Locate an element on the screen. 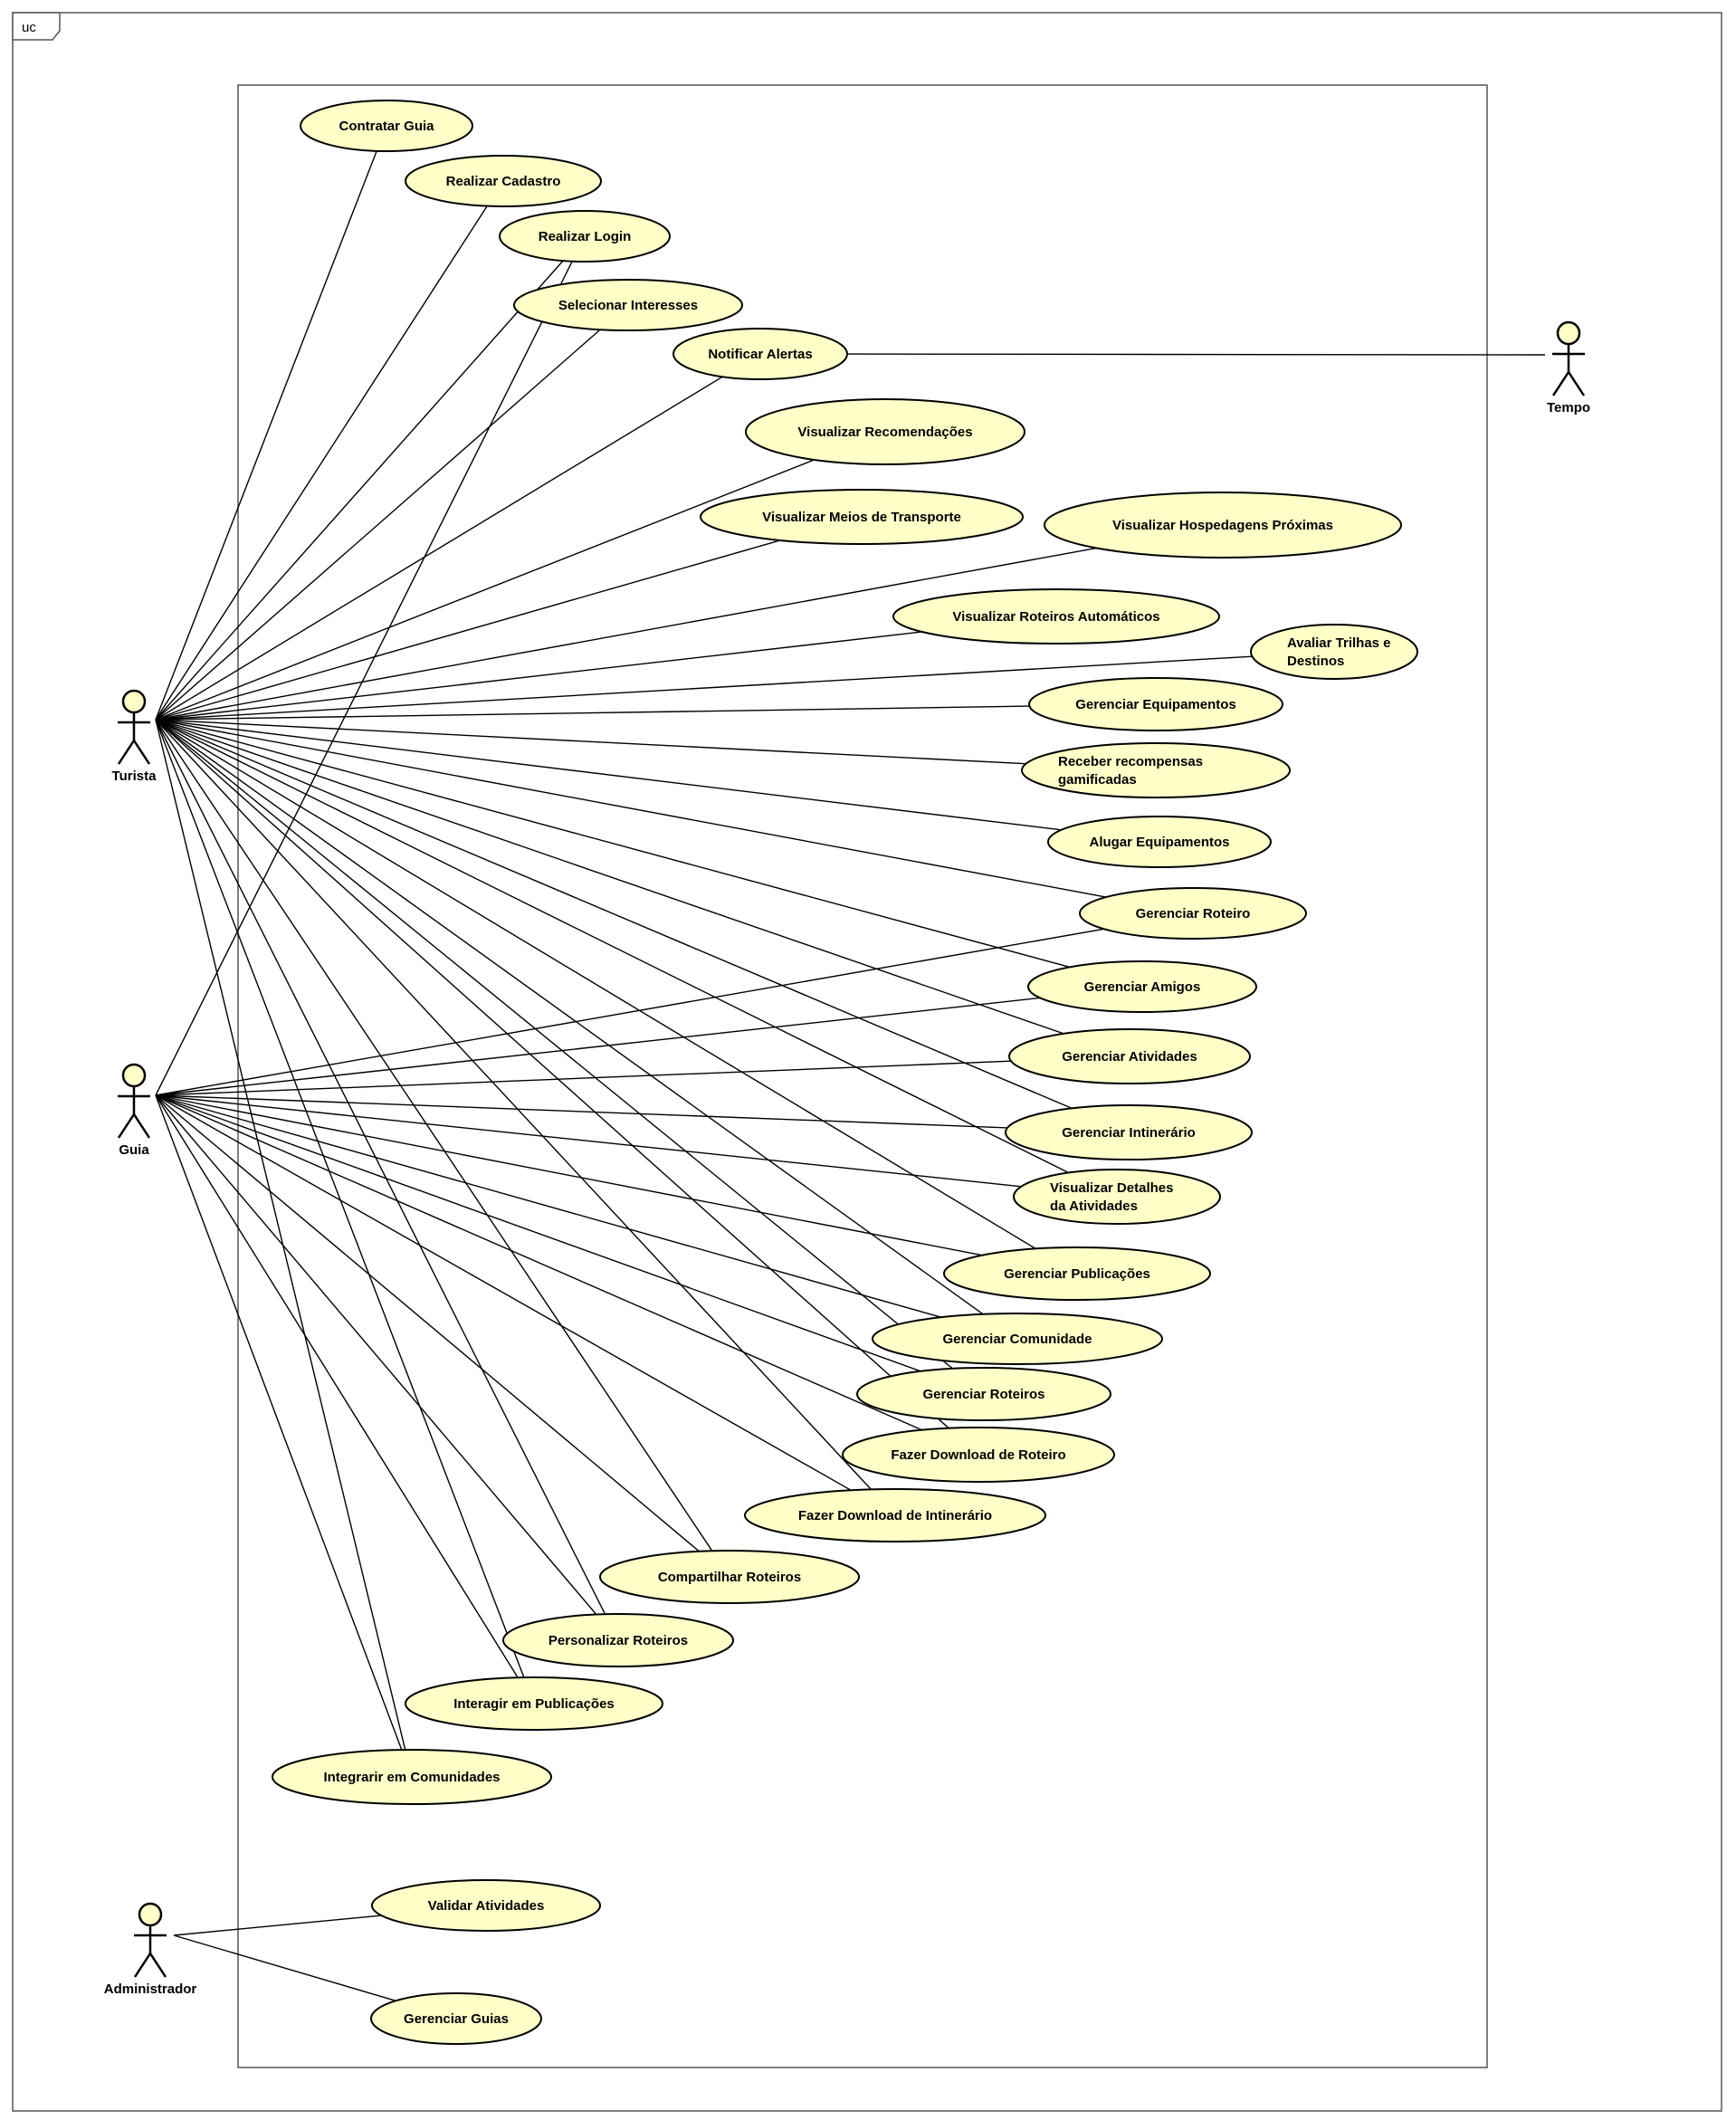  use-case-integrar_comunidades: Integrarir em Comunidades is located at coordinates (412, 1777).